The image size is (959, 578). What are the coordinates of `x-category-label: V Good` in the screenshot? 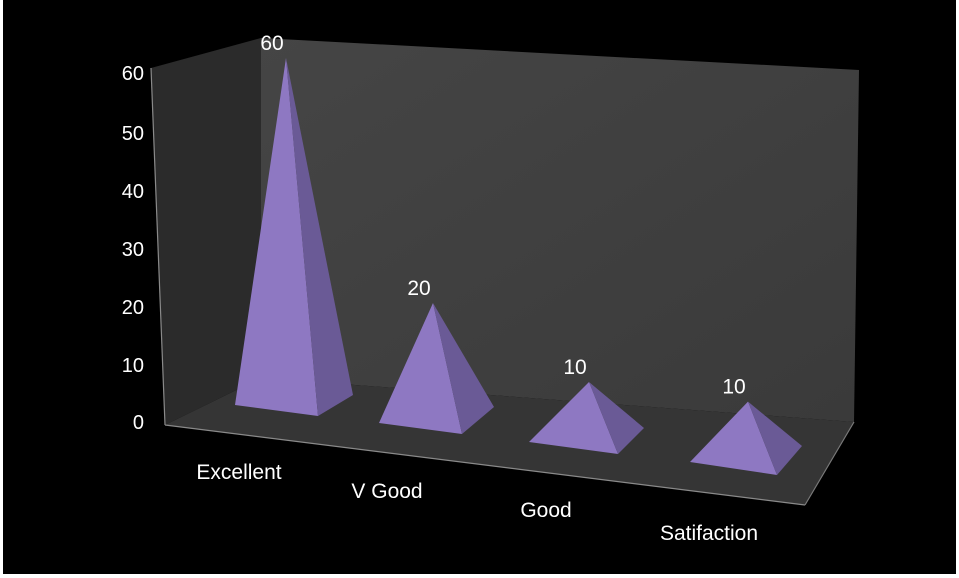 It's located at (386, 491).